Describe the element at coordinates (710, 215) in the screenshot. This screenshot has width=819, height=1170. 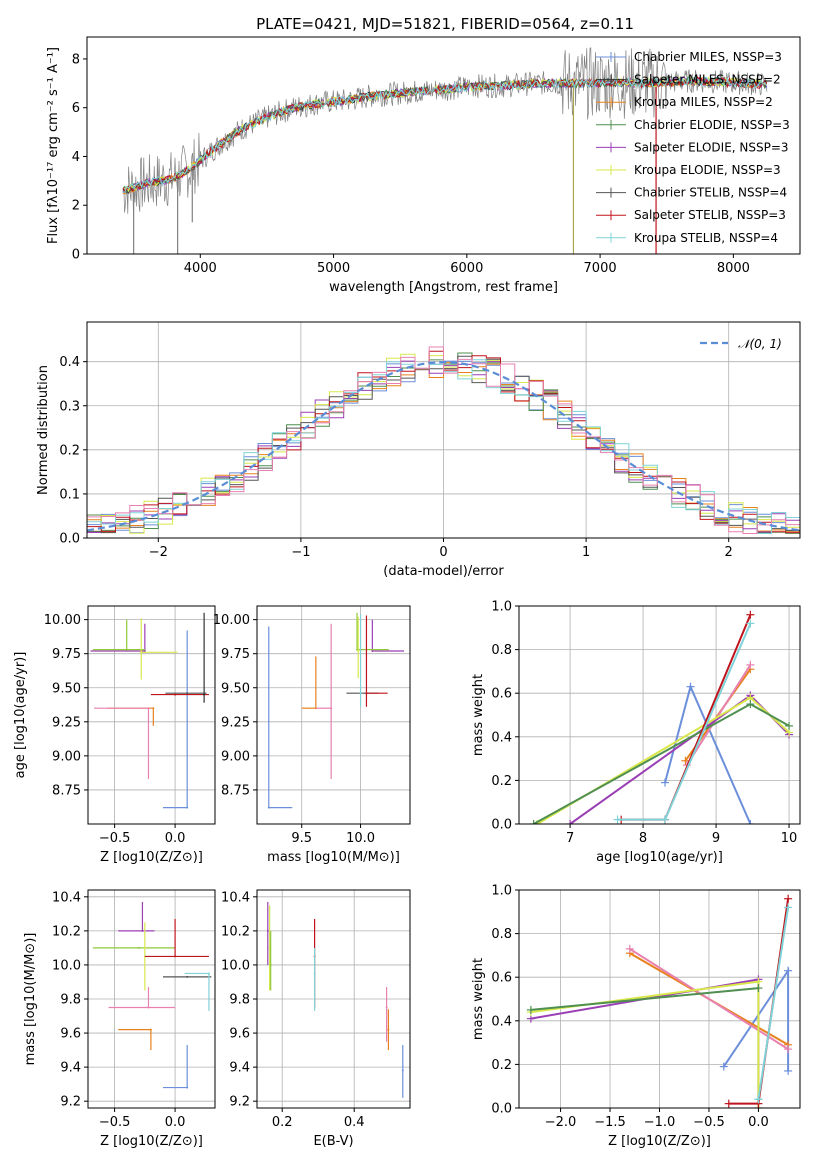
I see `spectrum-legend-label: Salpeter STELIB, NSSP=3` at that location.